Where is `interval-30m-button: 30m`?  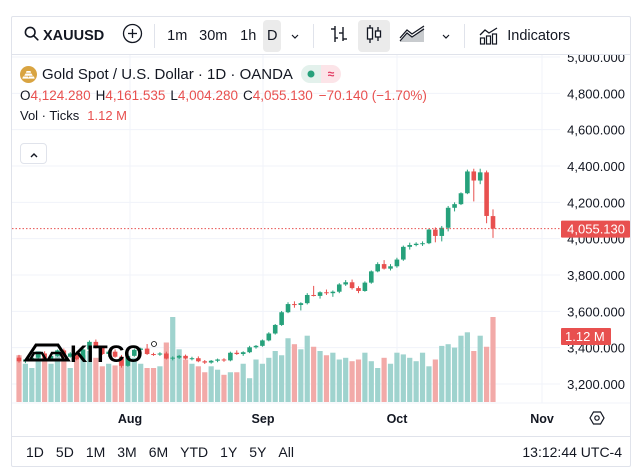 interval-30m-button: 30m is located at coordinates (213, 35).